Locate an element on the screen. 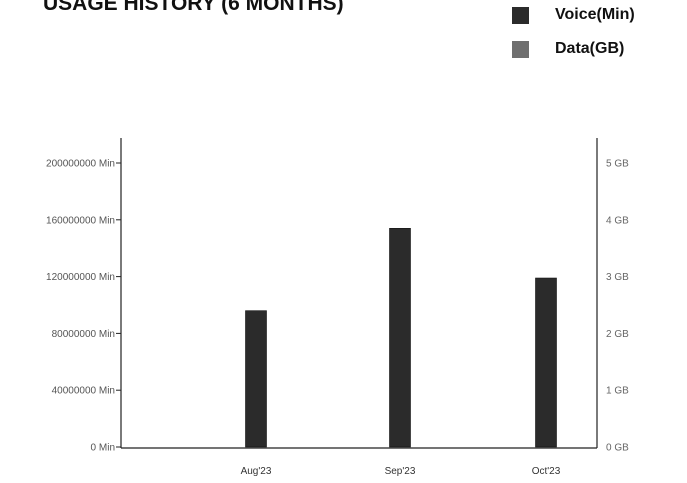  right-tick-label: 2 GB is located at coordinates (617, 334).